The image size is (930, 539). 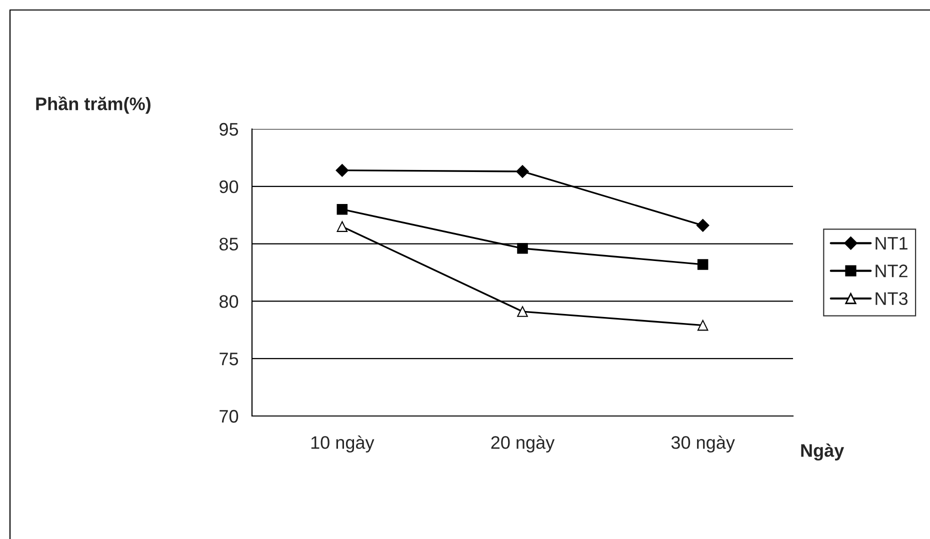 I want to click on y-tick-label: 95, so click(x=229, y=129).